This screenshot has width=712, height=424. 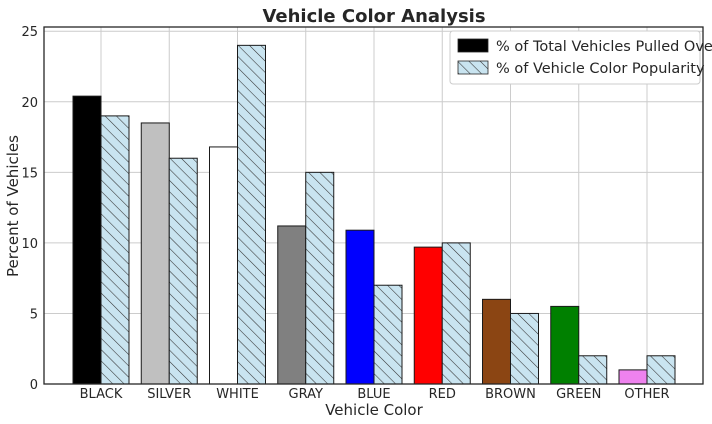 What do you see at coordinates (604, 47) in the screenshot?
I see `legend-label-pulled-over: % of Total Vehicles Pulled Over` at bounding box center [604, 47].